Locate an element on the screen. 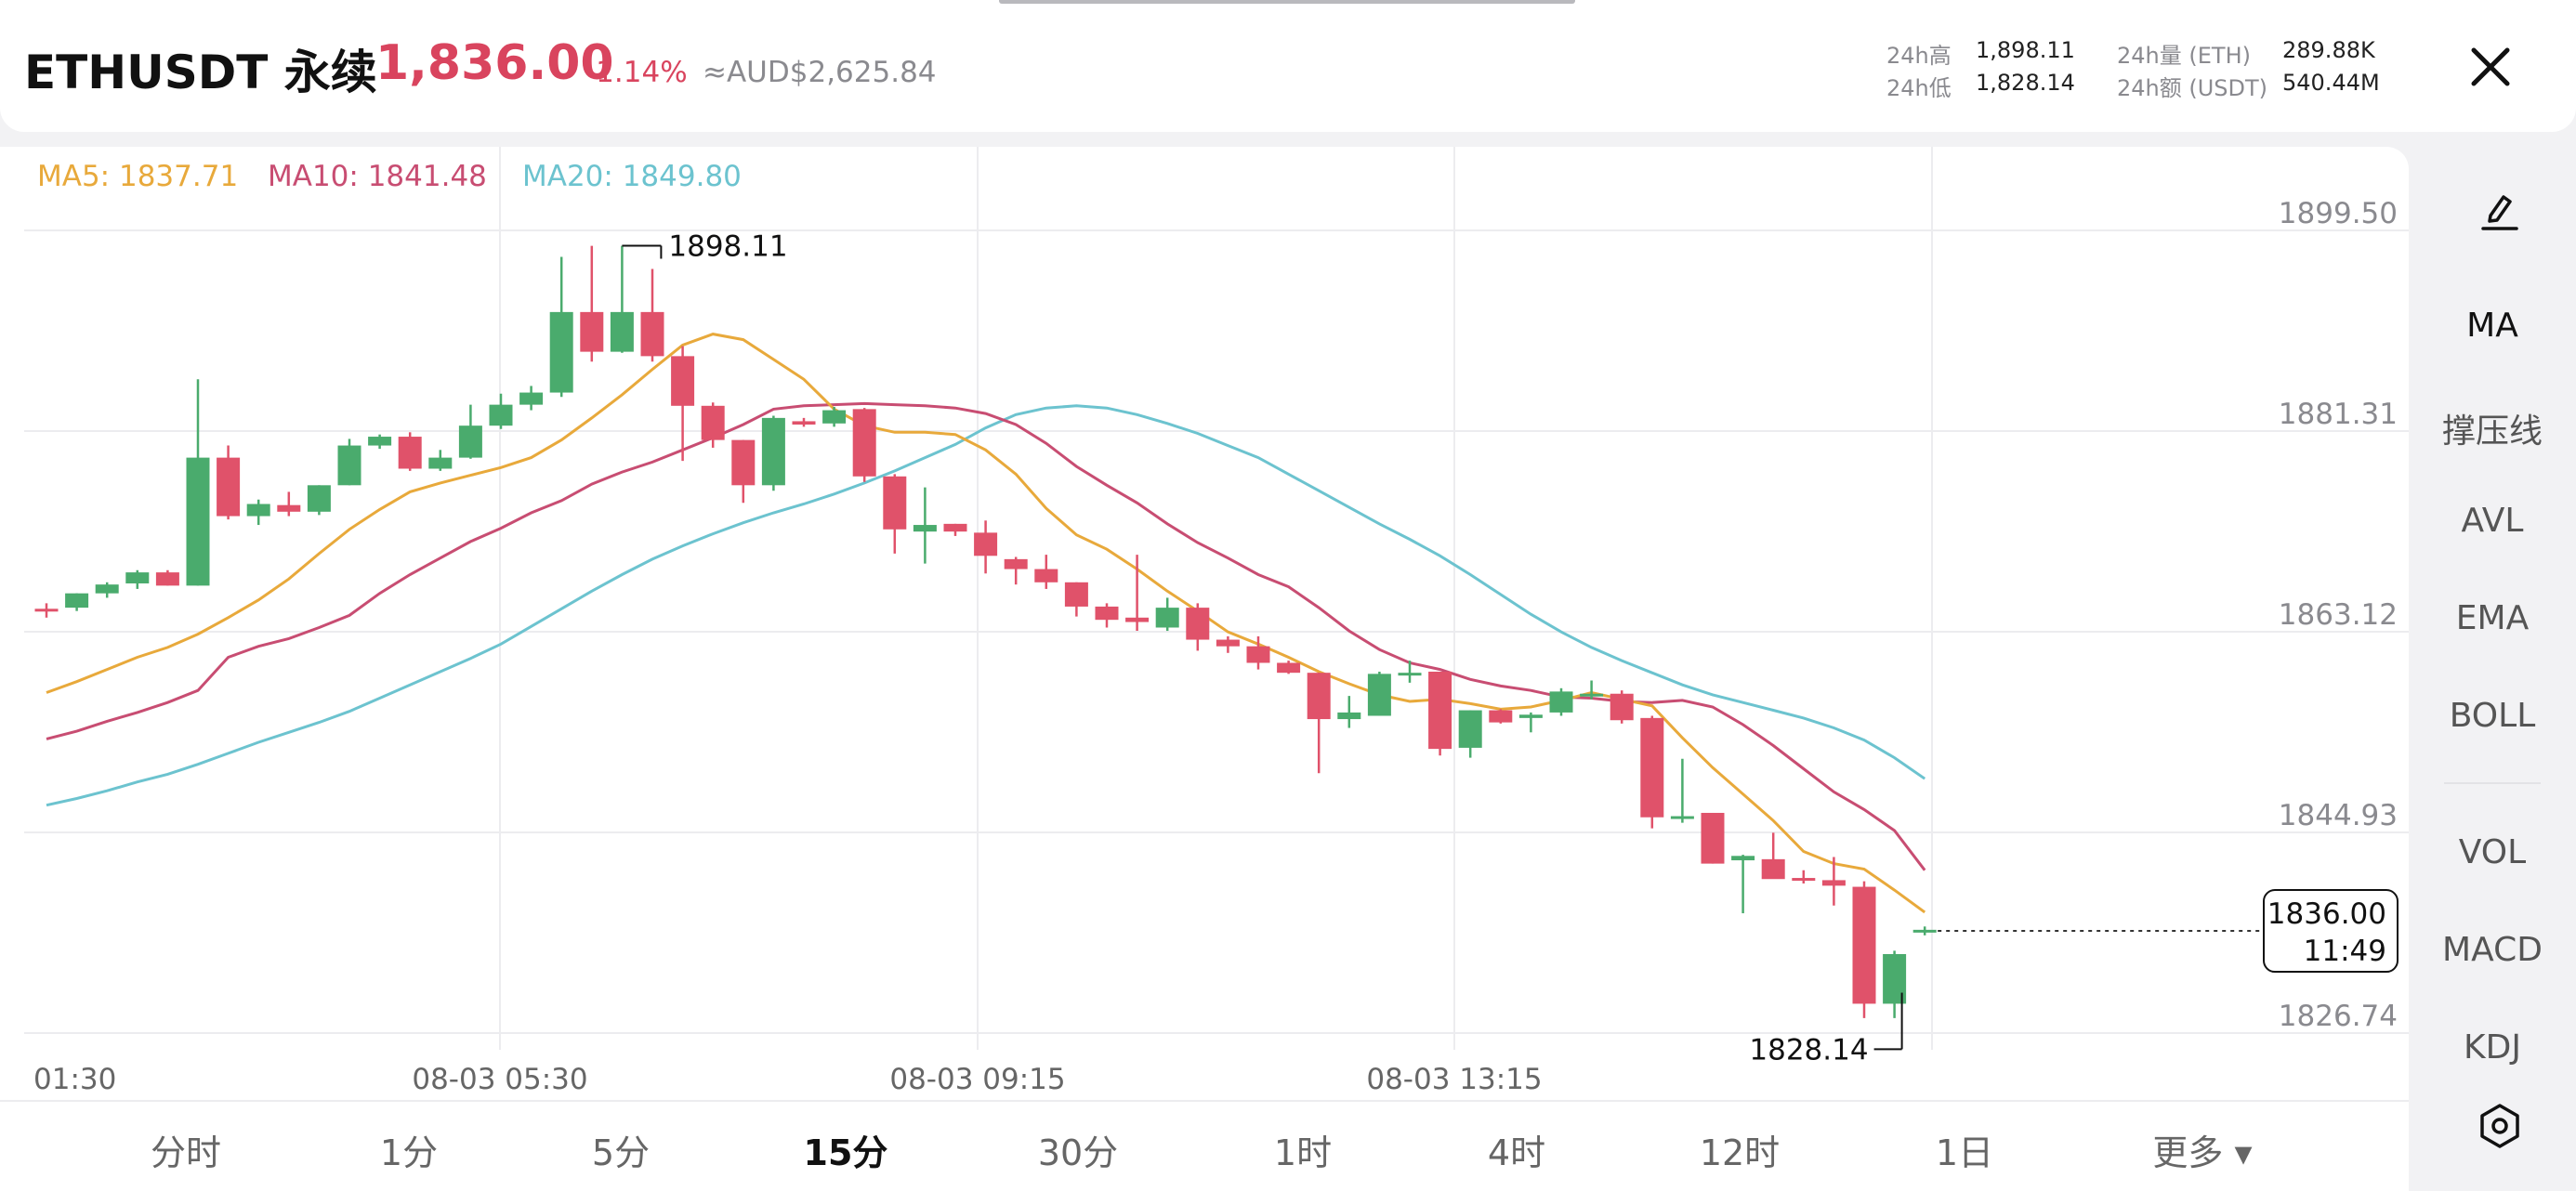 The height and width of the screenshot is (1191, 2576). indicator-ema: EMA is located at coordinates (2492, 618).